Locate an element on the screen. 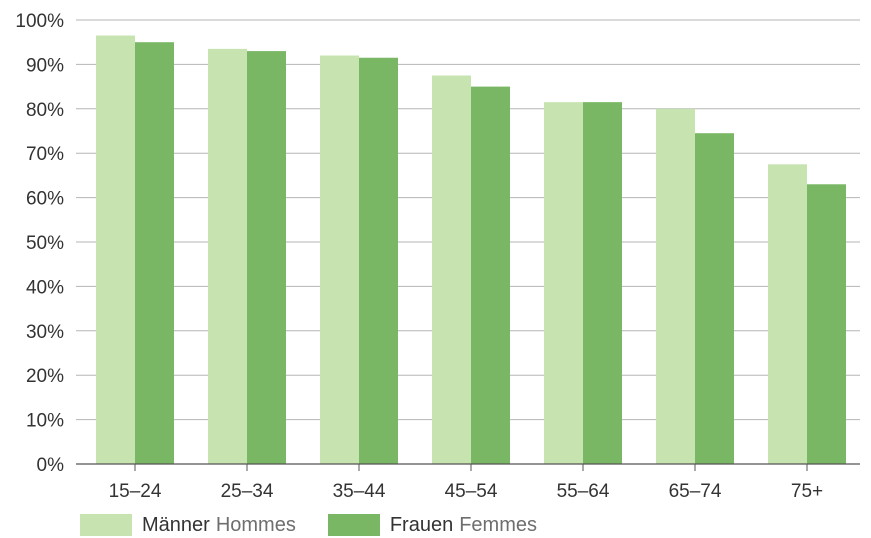  bar-maenner-65–74 is located at coordinates (675, 286).